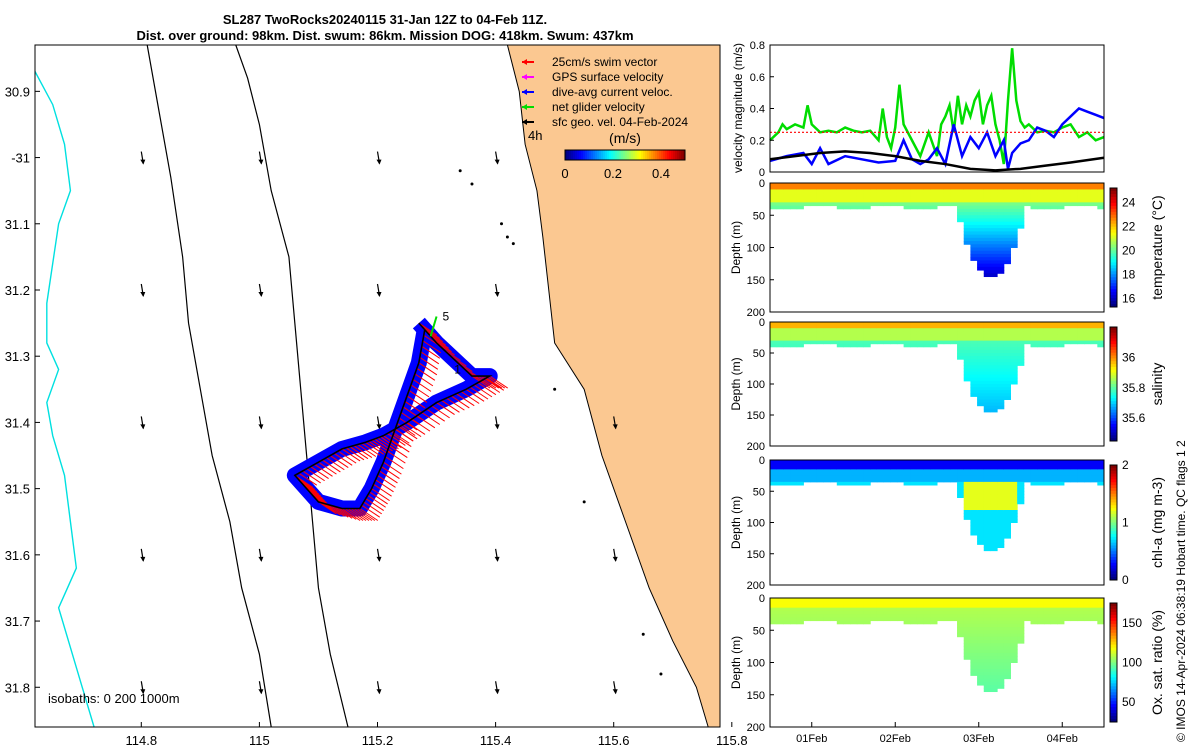  Describe the element at coordinates (259, 740) in the screenshot. I see `map-x-tick-label: 115` at that location.